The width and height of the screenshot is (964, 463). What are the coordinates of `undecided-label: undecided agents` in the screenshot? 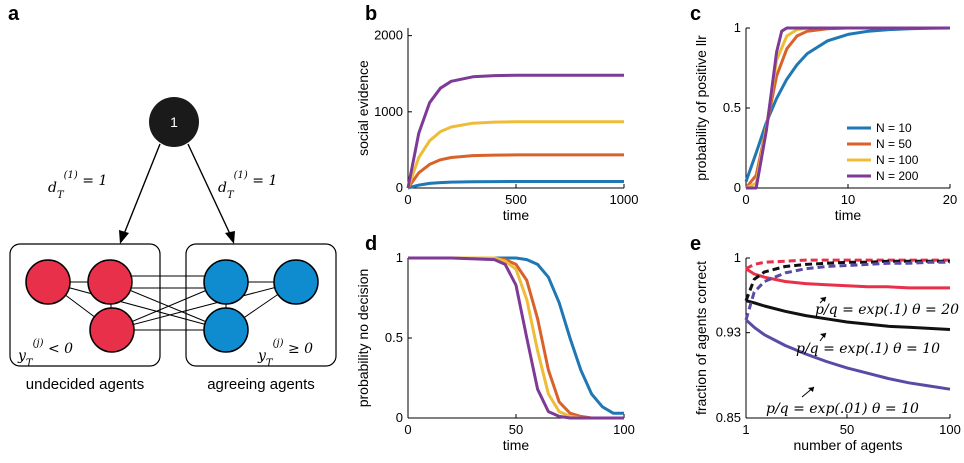 It's located at (85, 384).